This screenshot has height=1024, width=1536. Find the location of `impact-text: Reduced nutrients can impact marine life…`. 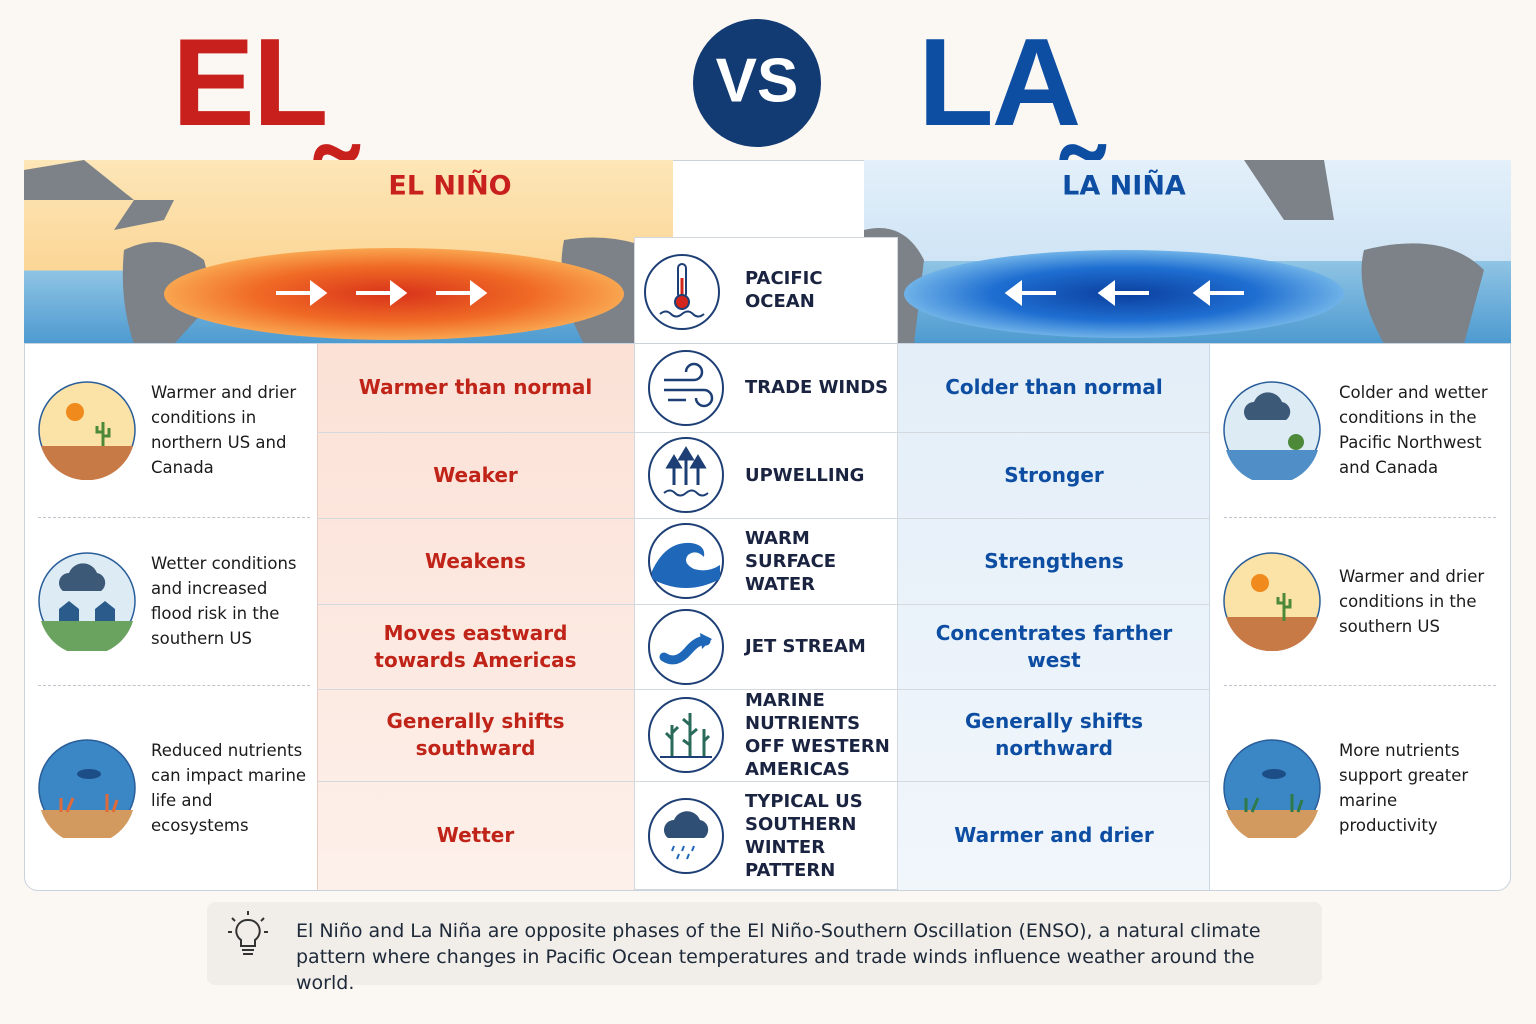

impact-text: Reduced nutrients can impact marine life… is located at coordinates (229, 787).